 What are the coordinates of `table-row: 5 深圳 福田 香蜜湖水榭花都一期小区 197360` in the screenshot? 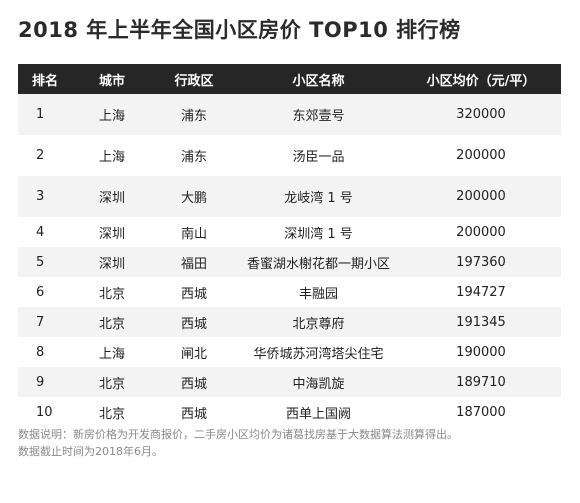 It's located at (289, 262).